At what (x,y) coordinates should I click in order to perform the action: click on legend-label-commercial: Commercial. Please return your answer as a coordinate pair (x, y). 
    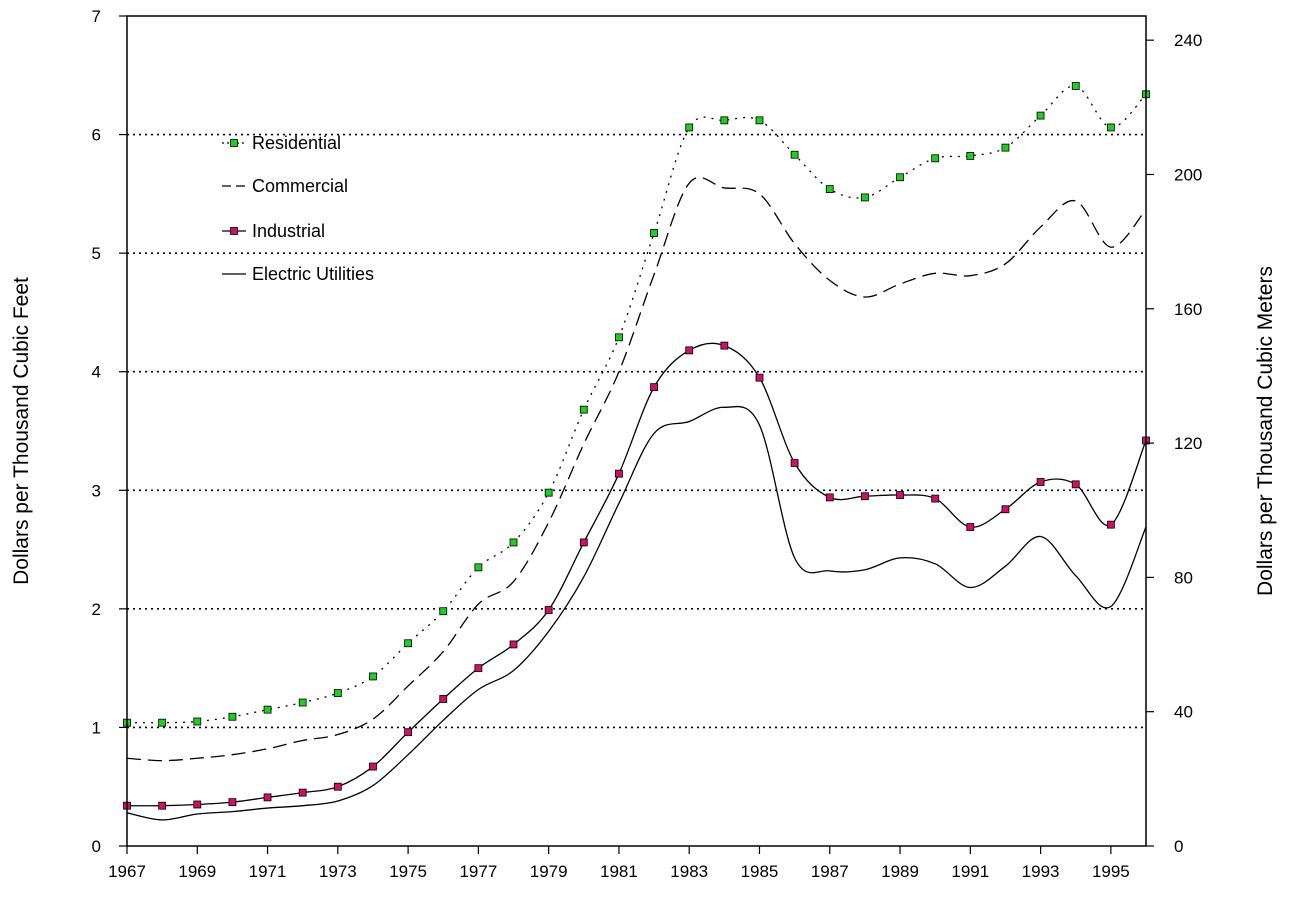
    Looking at the image, I should click on (300, 186).